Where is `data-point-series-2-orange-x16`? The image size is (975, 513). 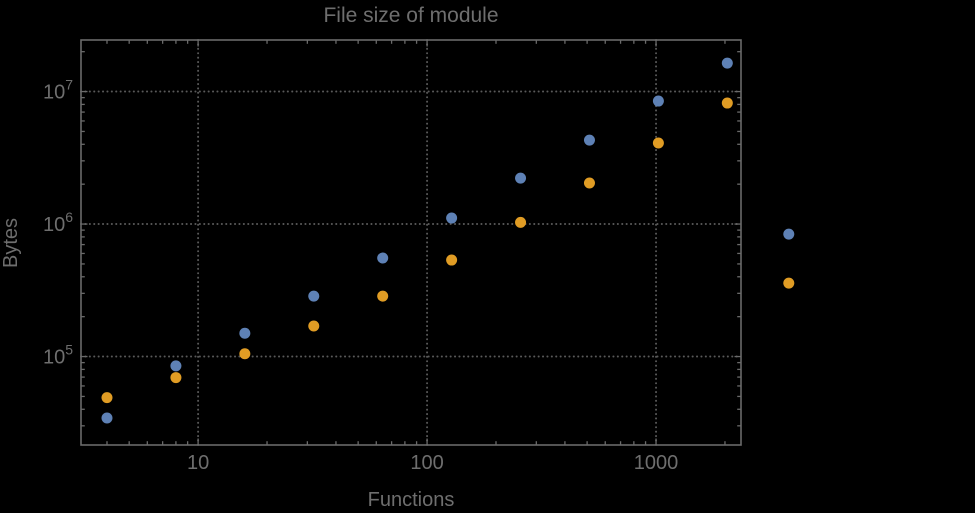
data-point-series-2-orange-x16 is located at coordinates (245, 354).